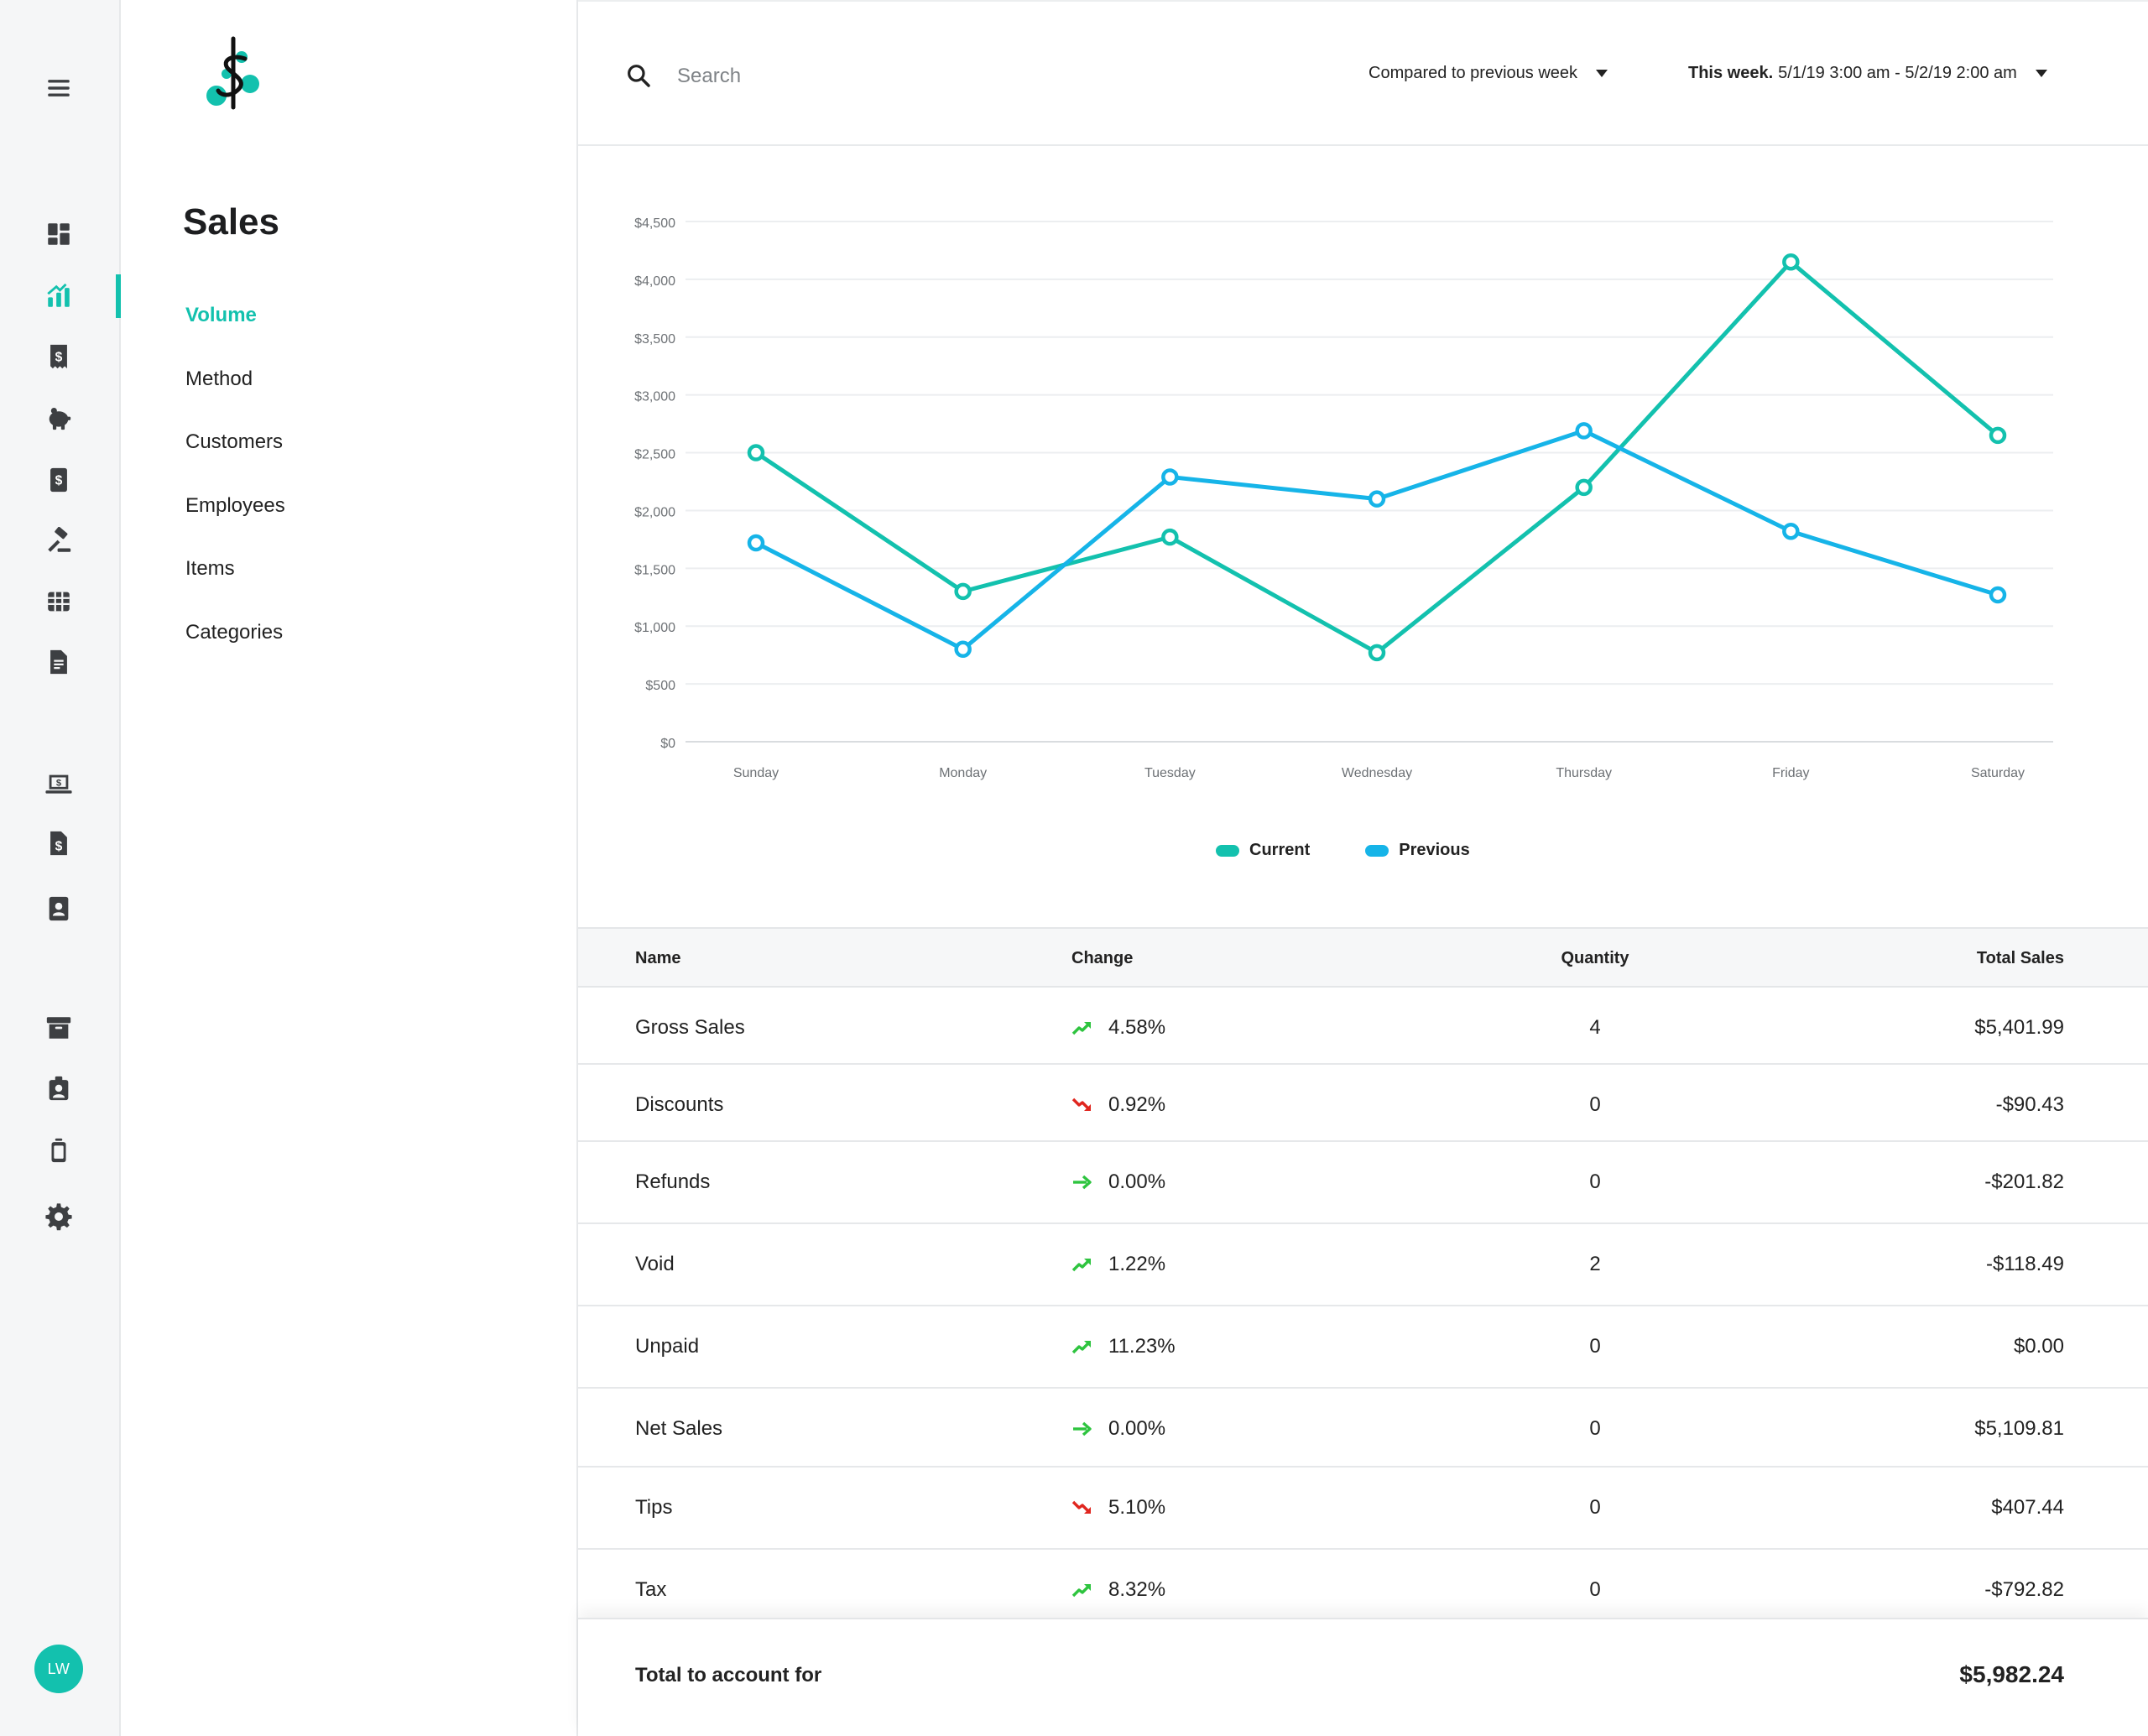 The width and height of the screenshot is (2148, 1736). What do you see at coordinates (59, 1088) in the screenshot?
I see `employee-badge-icon` at bounding box center [59, 1088].